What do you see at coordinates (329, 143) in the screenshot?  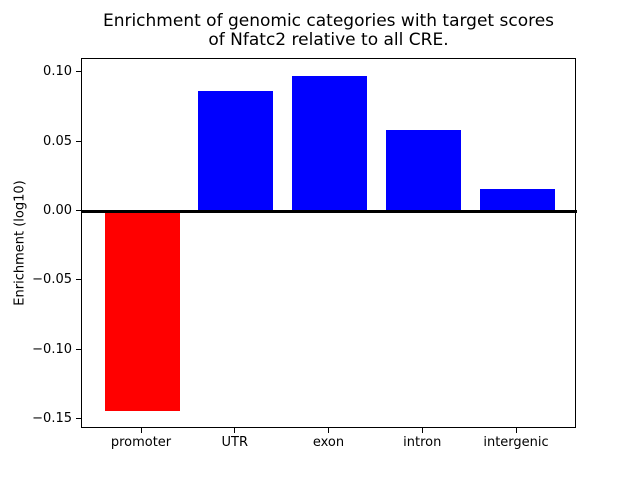 I see `bar-exon` at bounding box center [329, 143].